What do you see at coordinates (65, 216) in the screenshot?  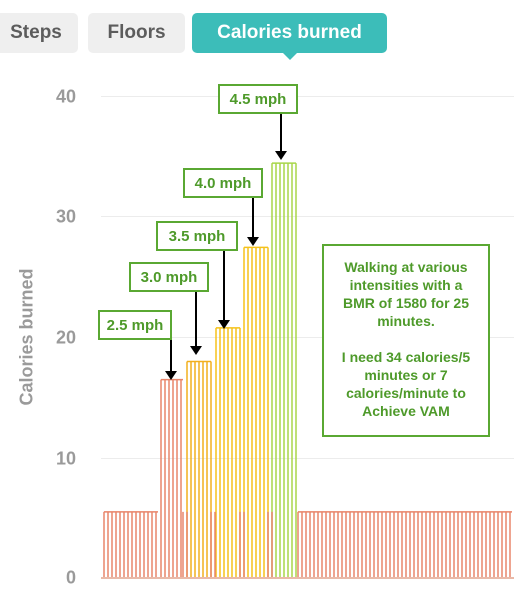 I see `y-tick-30: 30` at bounding box center [65, 216].